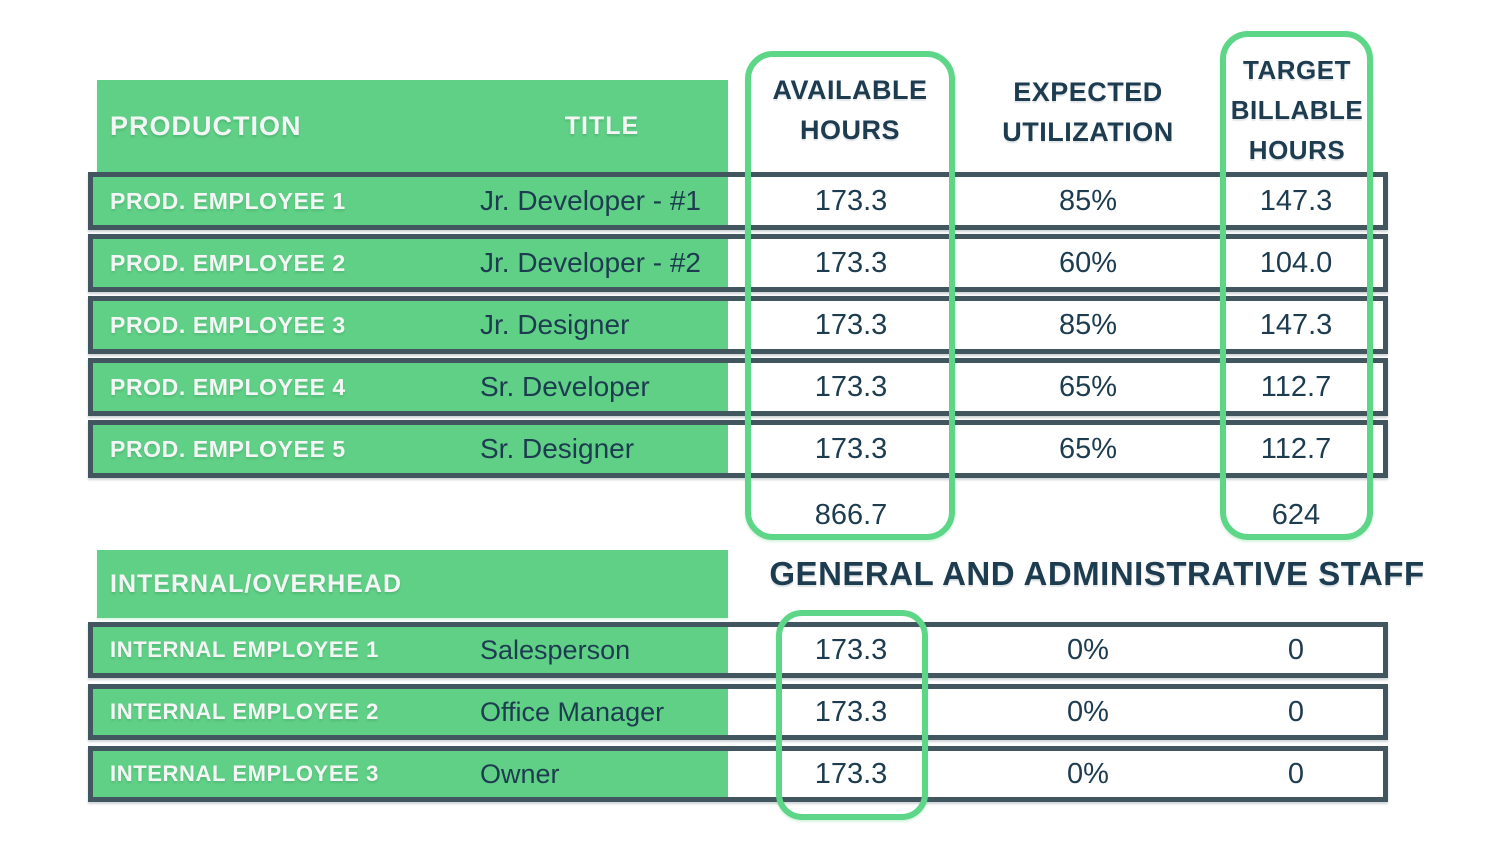 Image resolution: width=1496 pixels, height=858 pixels. What do you see at coordinates (206, 125) in the screenshot?
I see `production-header-label: PRODUCTION` at bounding box center [206, 125].